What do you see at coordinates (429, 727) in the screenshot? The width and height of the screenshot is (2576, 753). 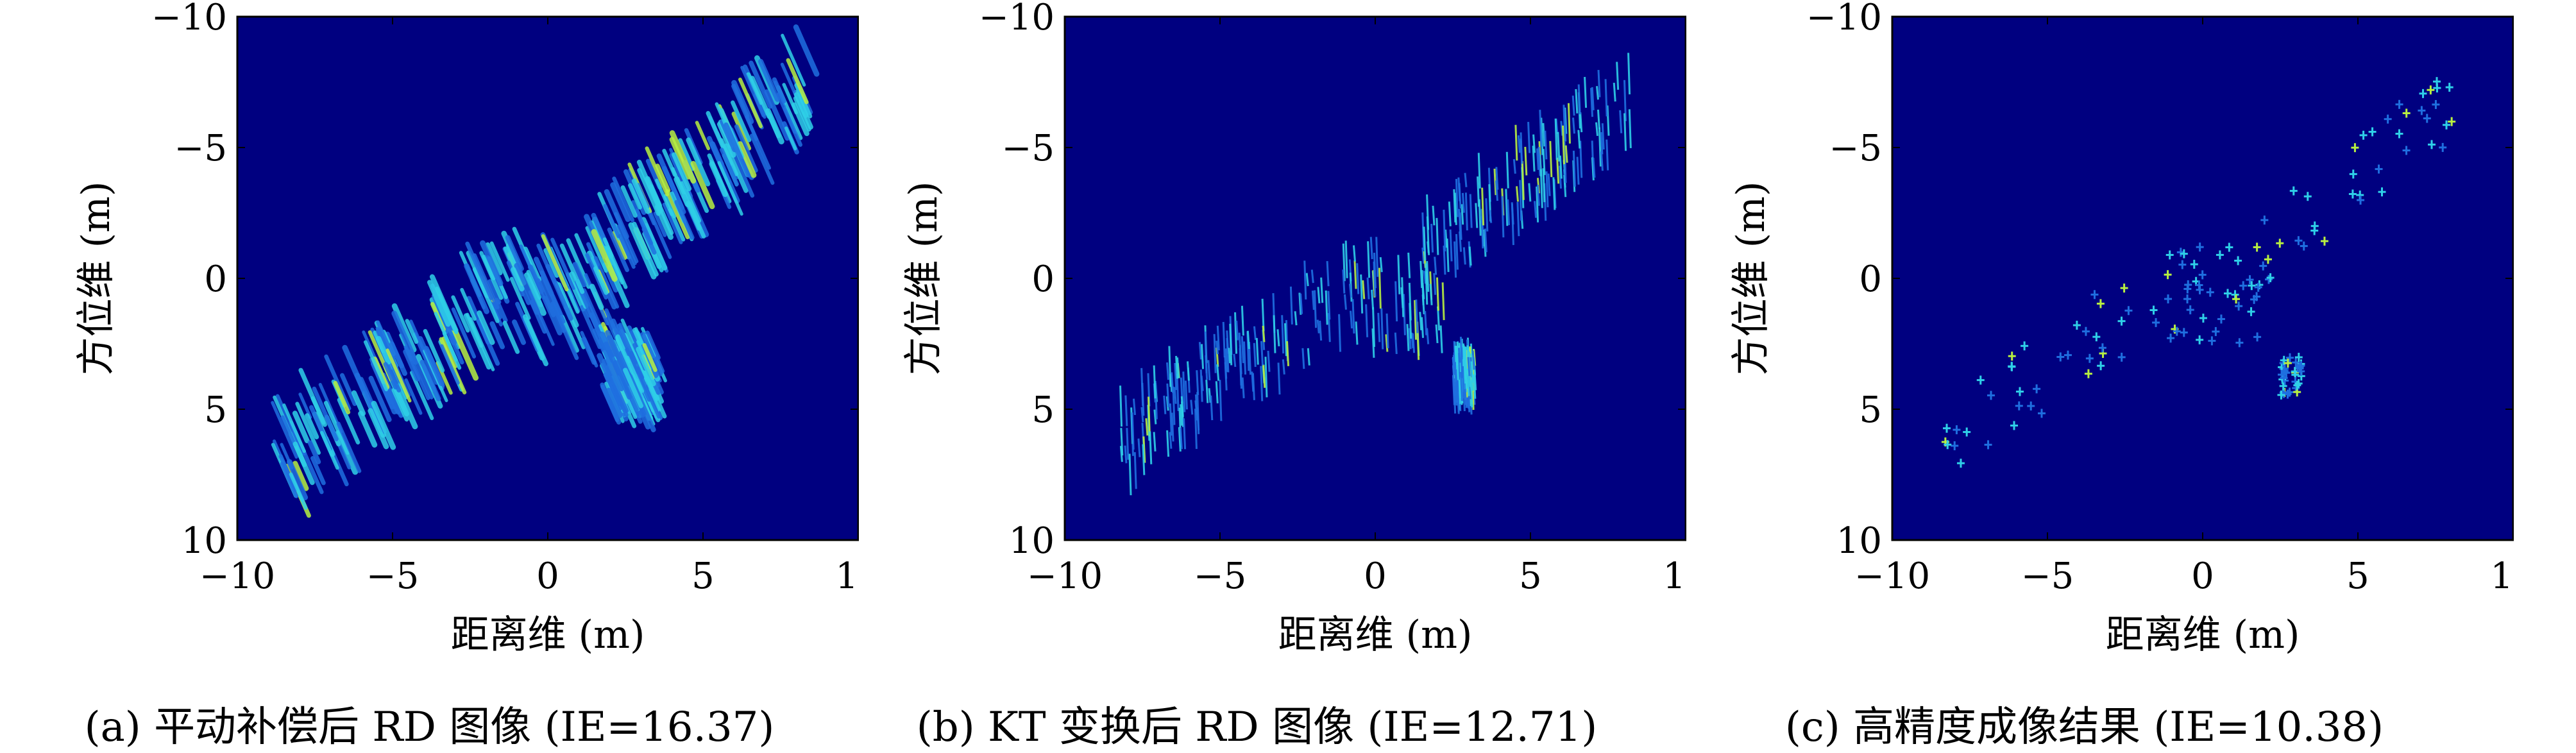 I see `caption-a: (a) 平动补偿后 RD 图像 (IE=16.37)` at bounding box center [429, 727].